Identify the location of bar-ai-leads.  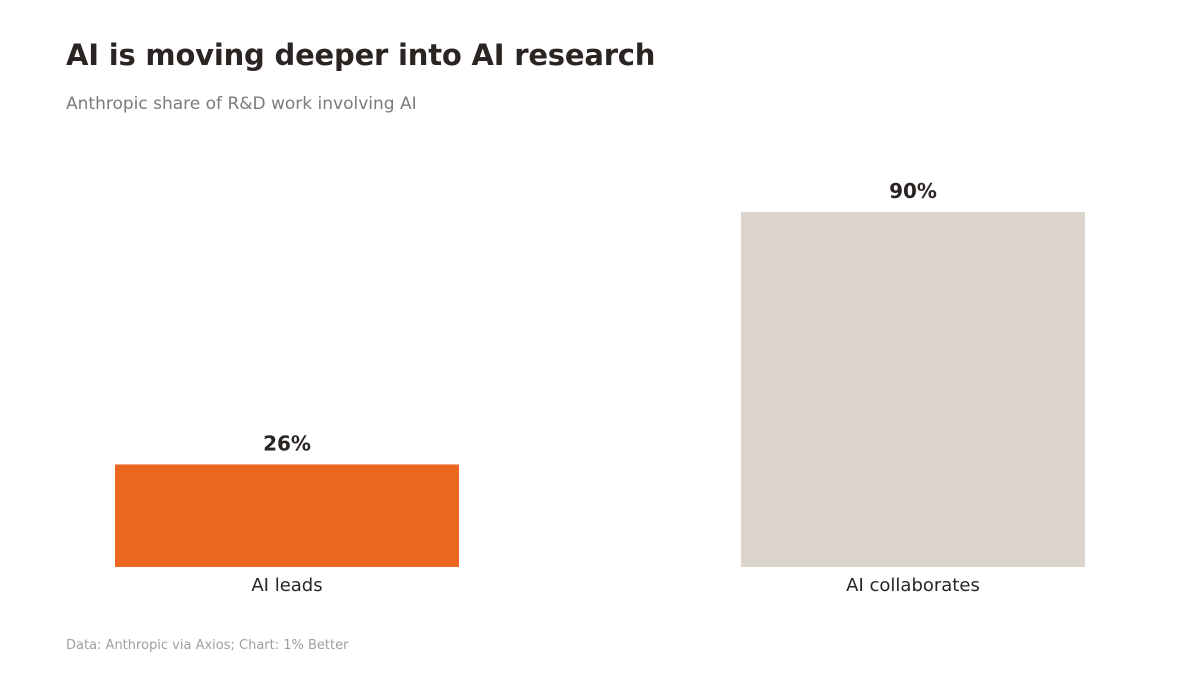
(287, 515).